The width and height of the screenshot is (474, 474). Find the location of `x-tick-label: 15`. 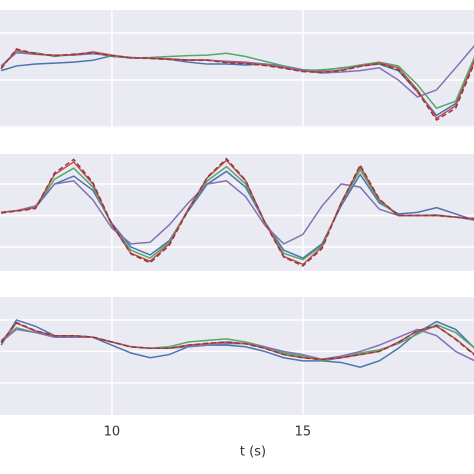

x-tick-label: 15 is located at coordinates (303, 432).